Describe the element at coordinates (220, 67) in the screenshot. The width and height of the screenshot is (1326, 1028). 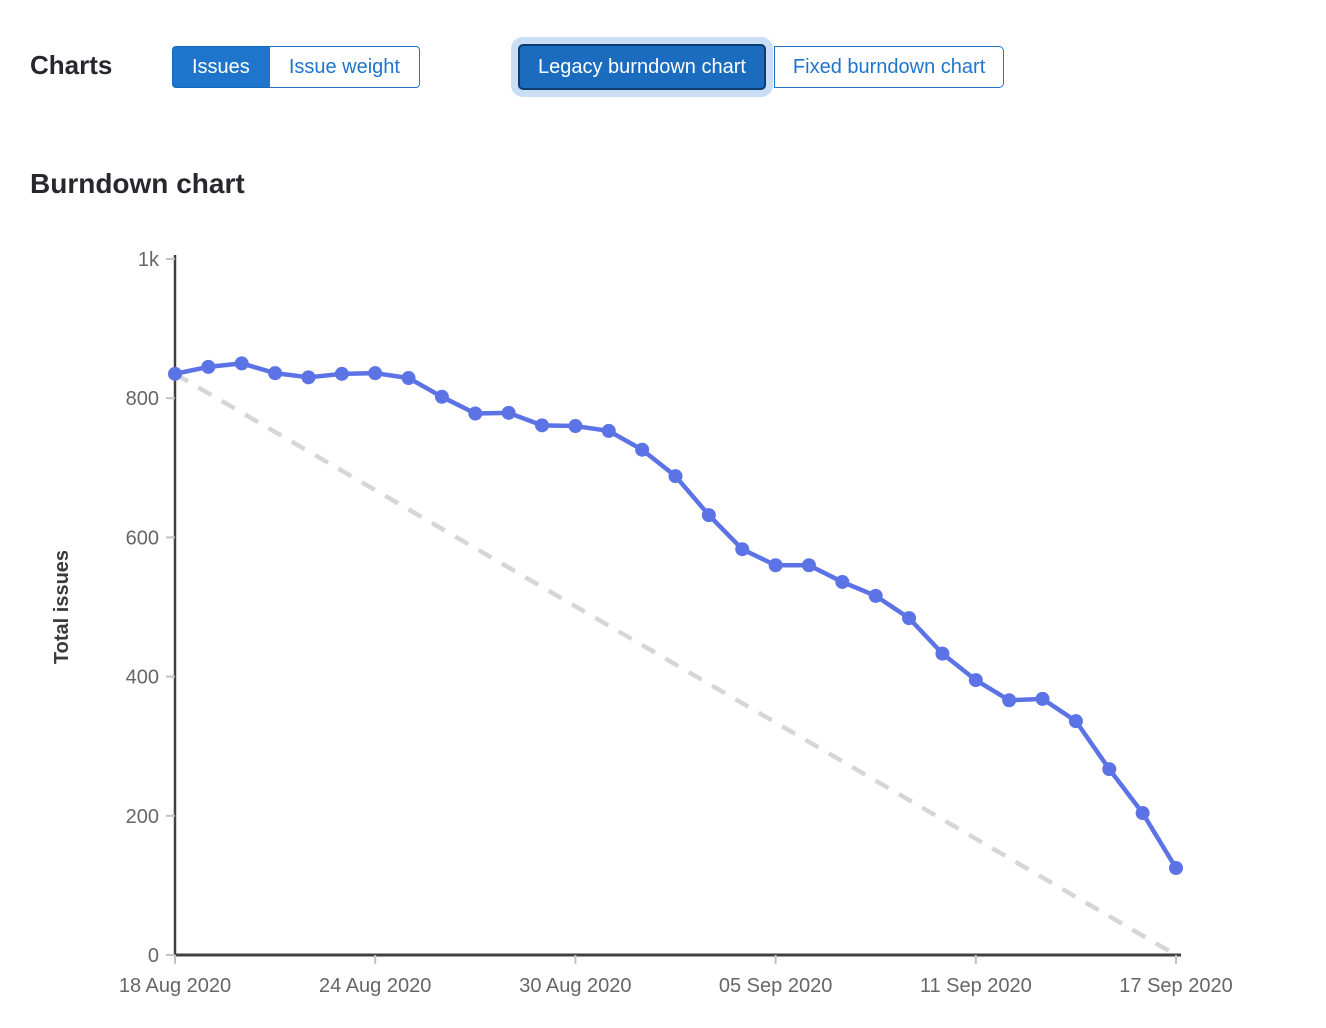
I see `issues-toggle-button: Issues` at that location.